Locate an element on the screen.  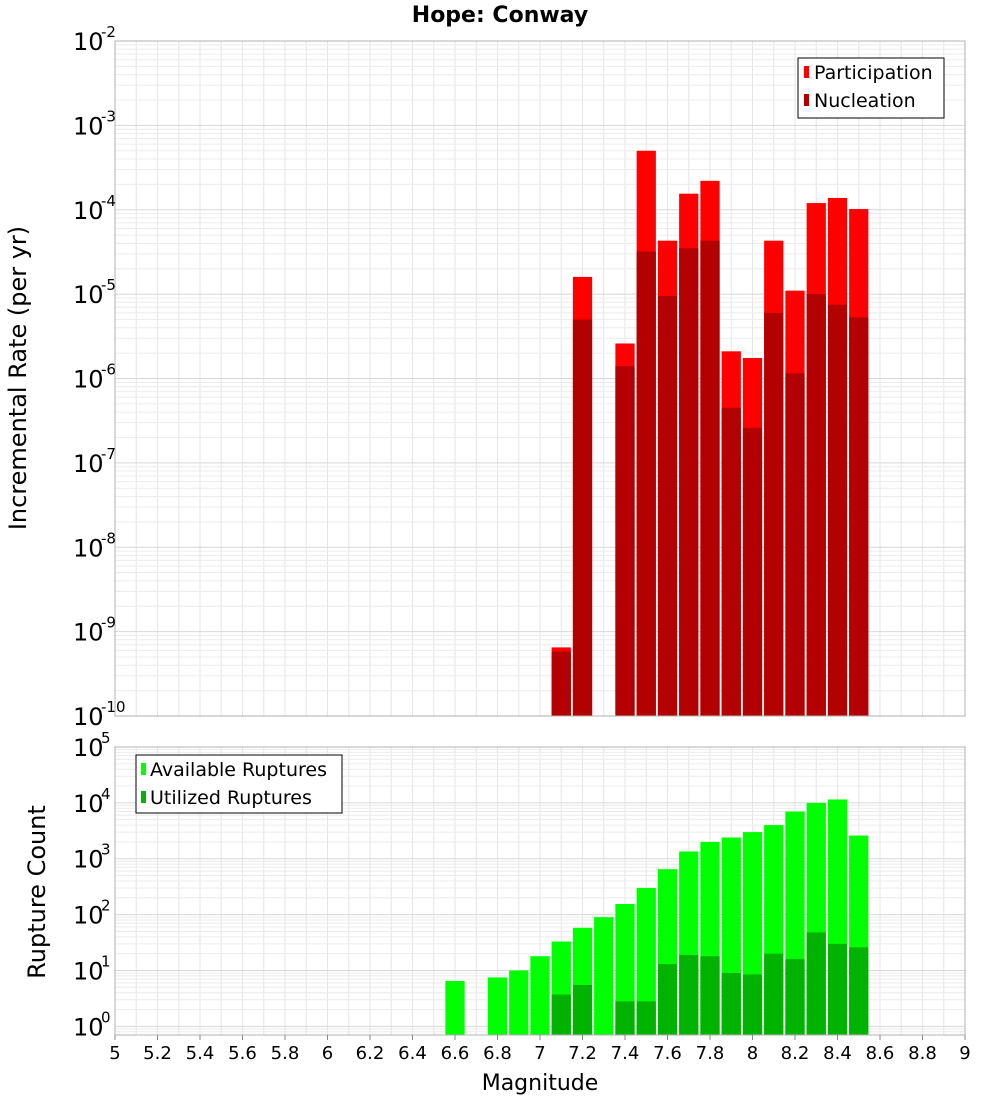
utilized-legend-swatch is located at coordinates (143, 797).